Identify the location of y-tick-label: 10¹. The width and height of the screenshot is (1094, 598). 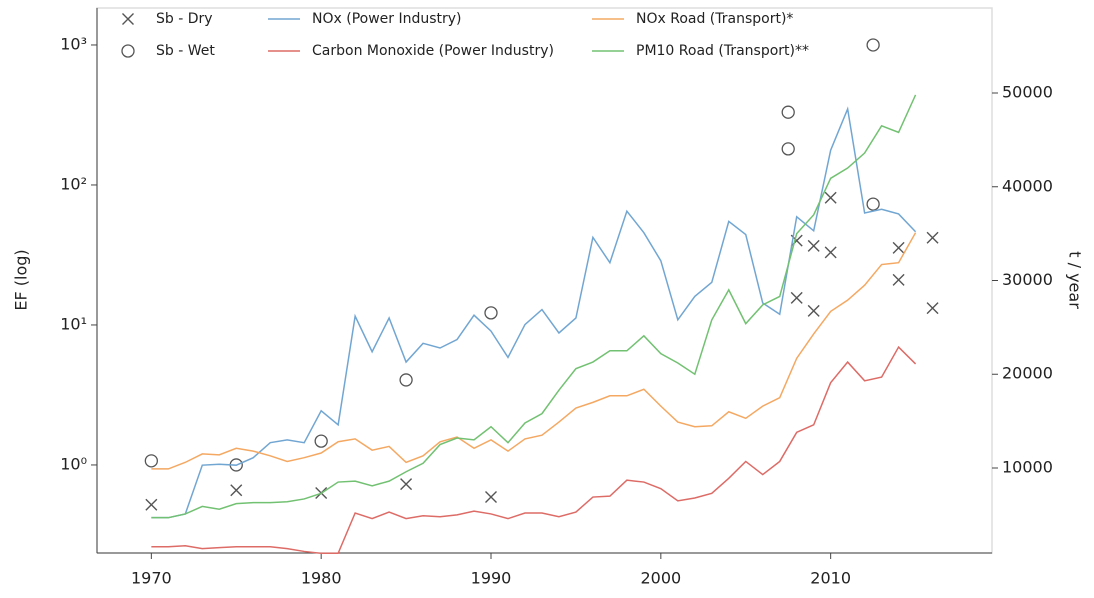
(73, 323).